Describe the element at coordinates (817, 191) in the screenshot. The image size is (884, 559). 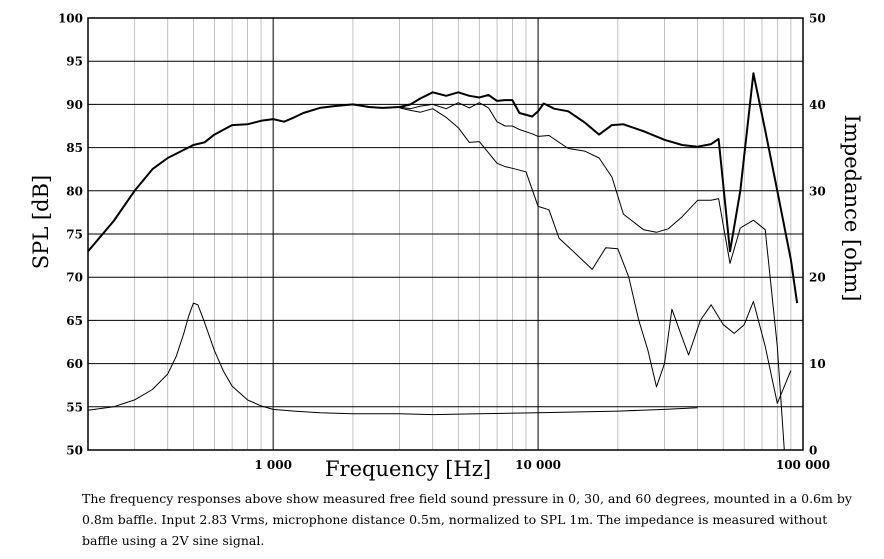
I see `y-right-tick-label: 30` at that location.